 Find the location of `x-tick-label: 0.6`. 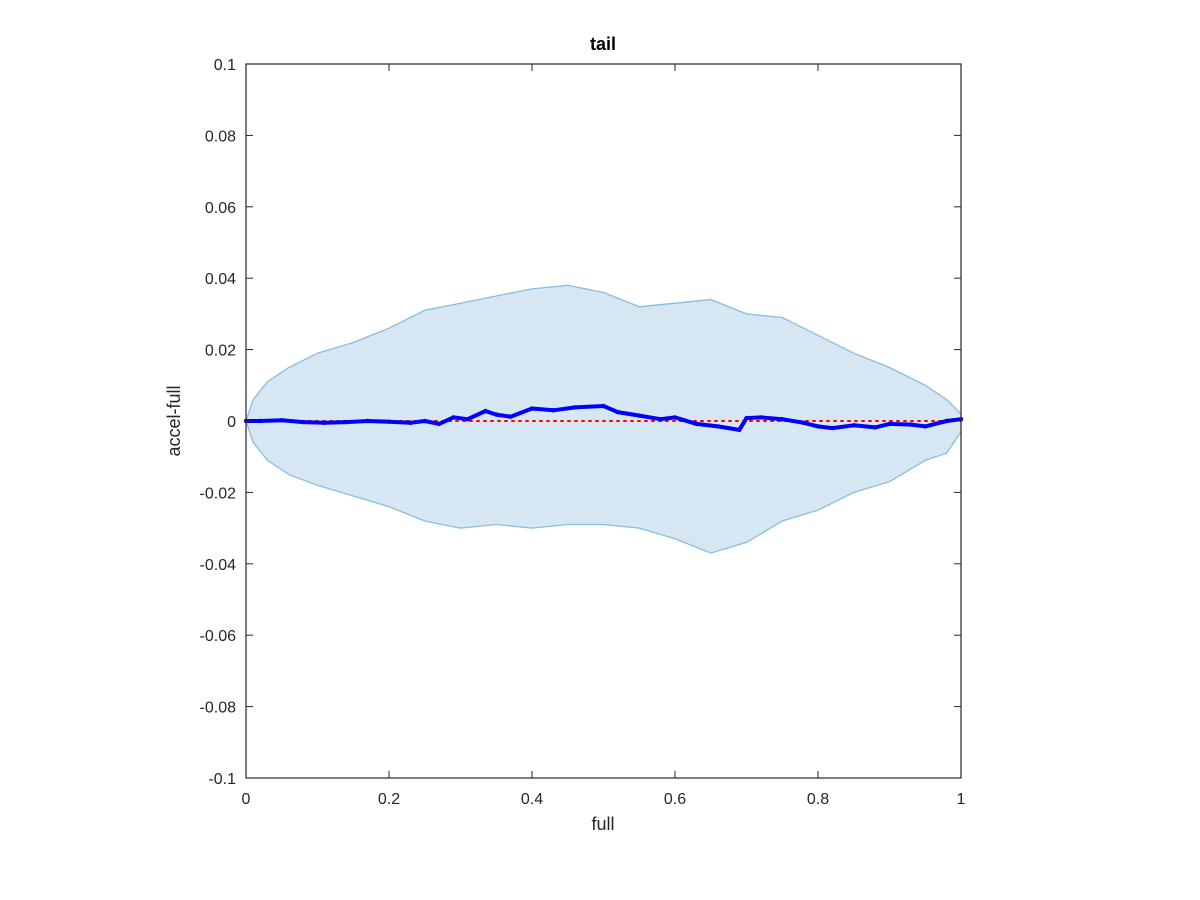

x-tick-label: 0.6 is located at coordinates (675, 799).